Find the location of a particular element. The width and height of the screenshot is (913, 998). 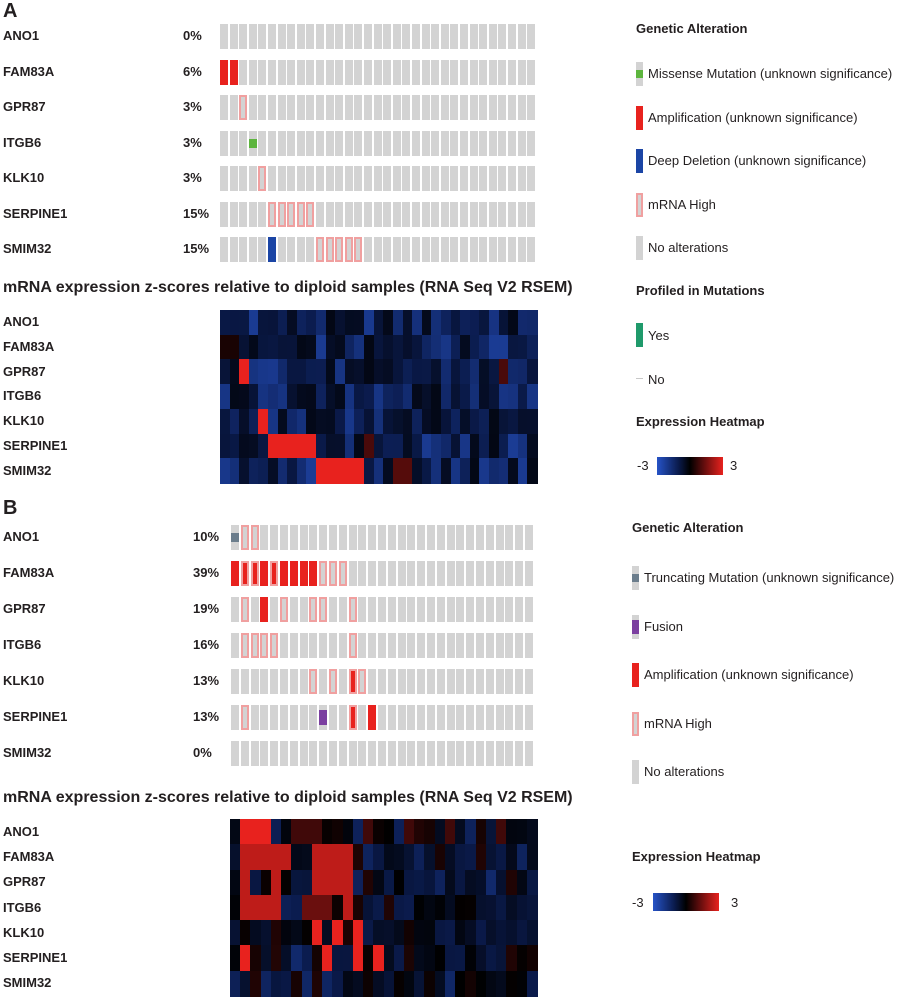

legend-swatch-mrna is located at coordinates (639, 204).